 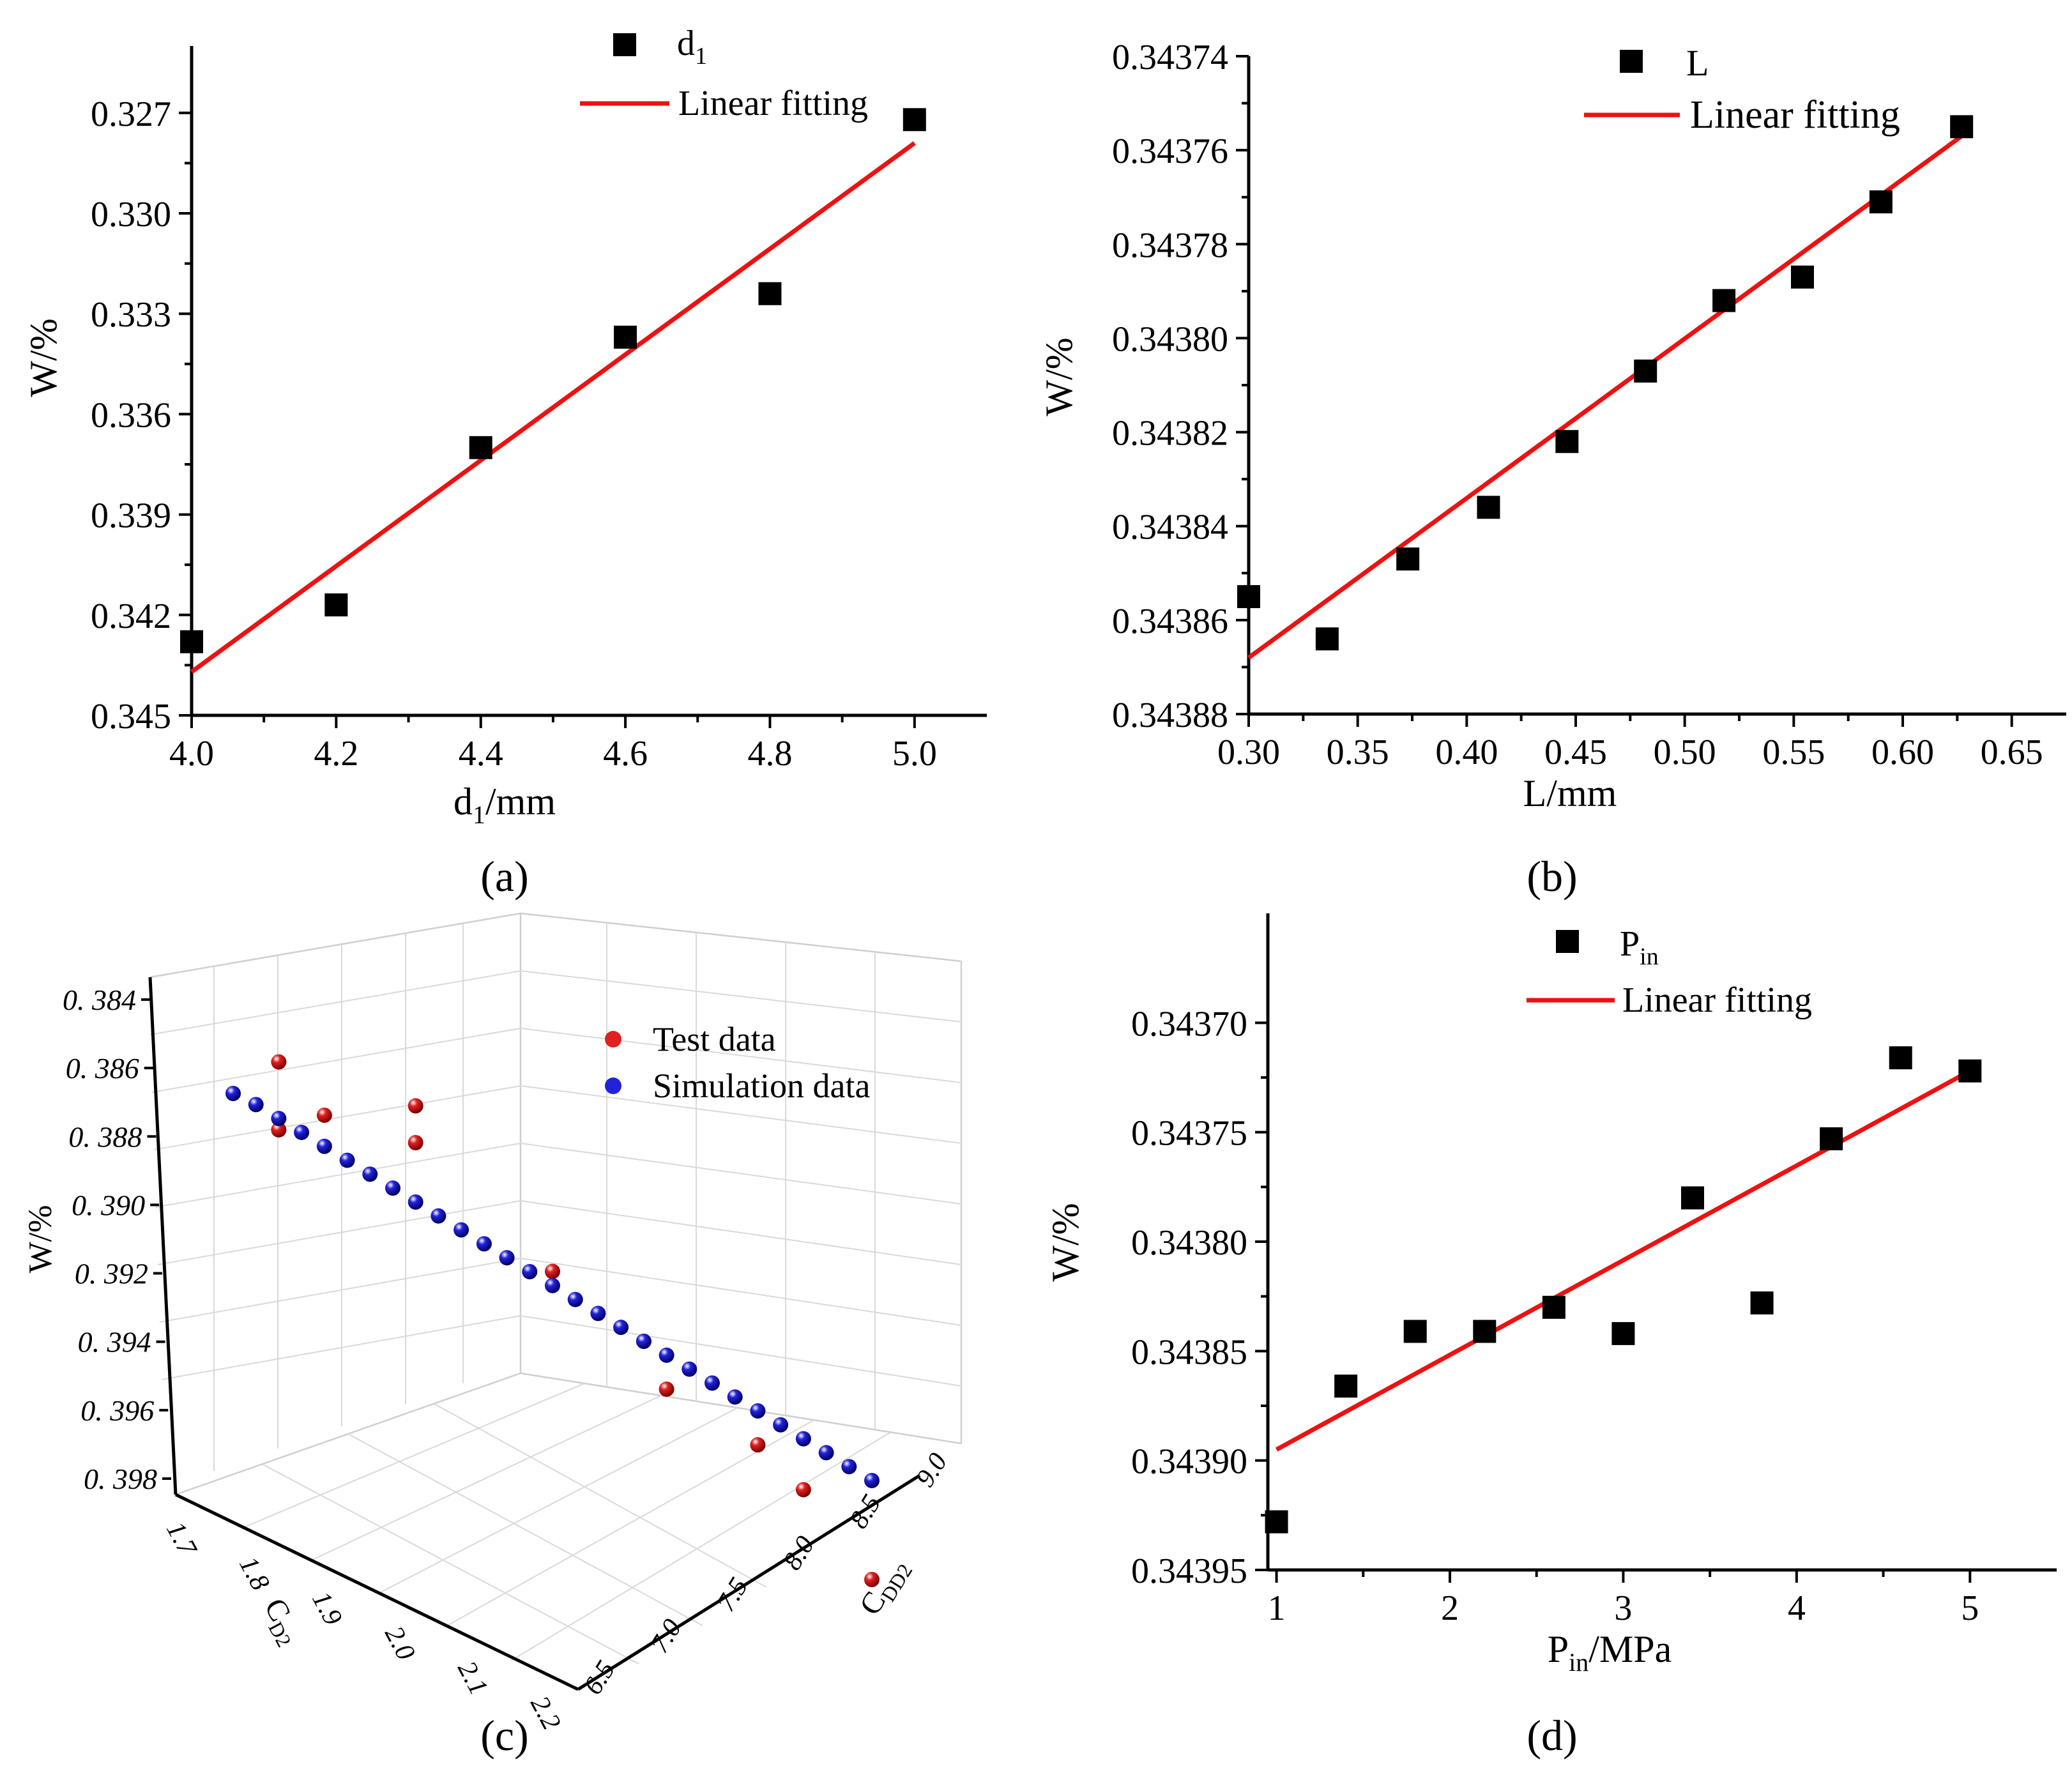 What do you see at coordinates (770, 754) in the screenshot?
I see `x-tick-label-a: 4.8` at bounding box center [770, 754].